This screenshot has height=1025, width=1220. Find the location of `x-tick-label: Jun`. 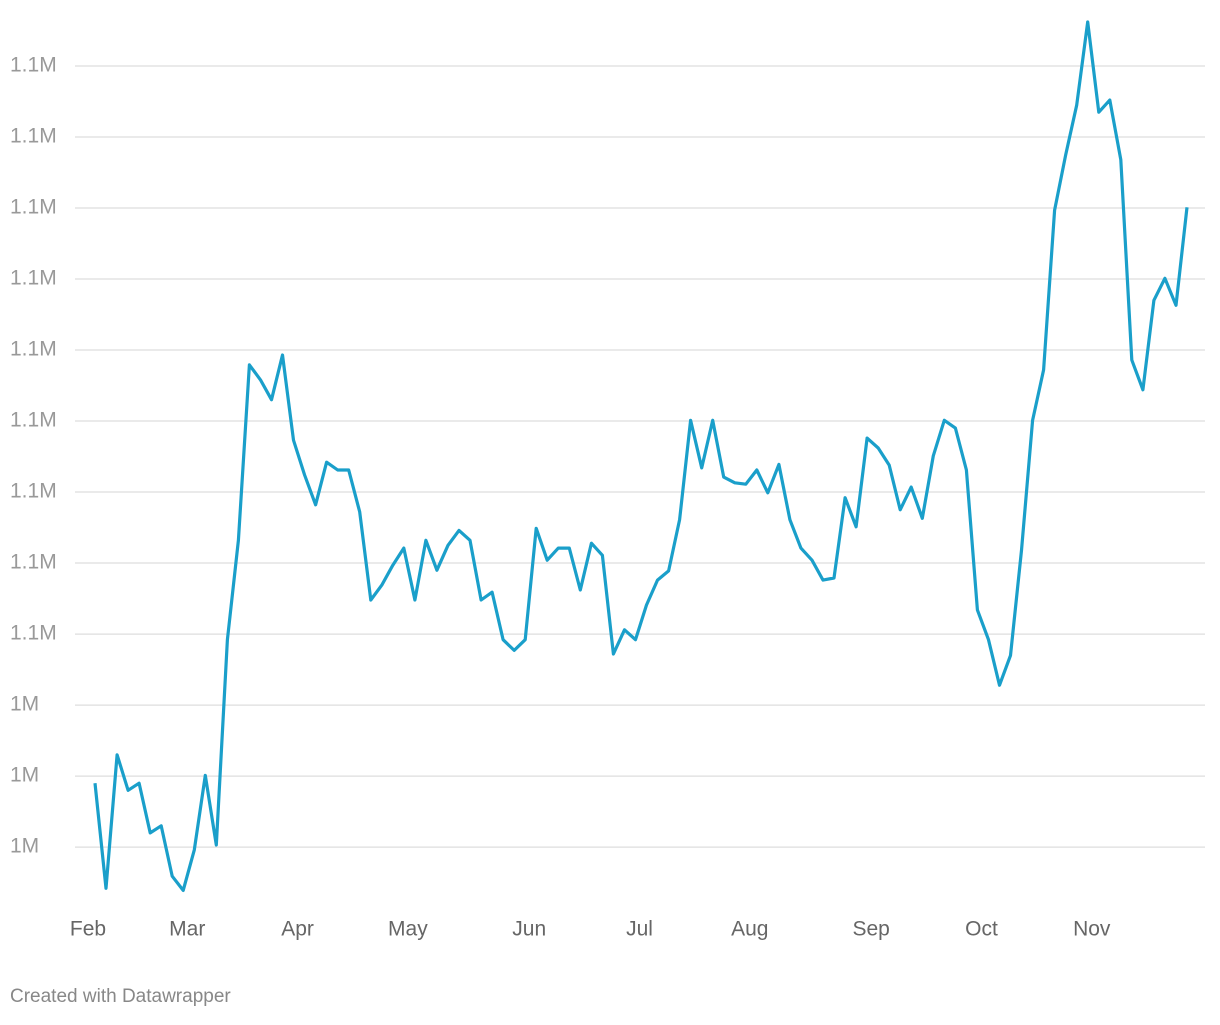

x-tick-label: Jun is located at coordinates (529, 929).